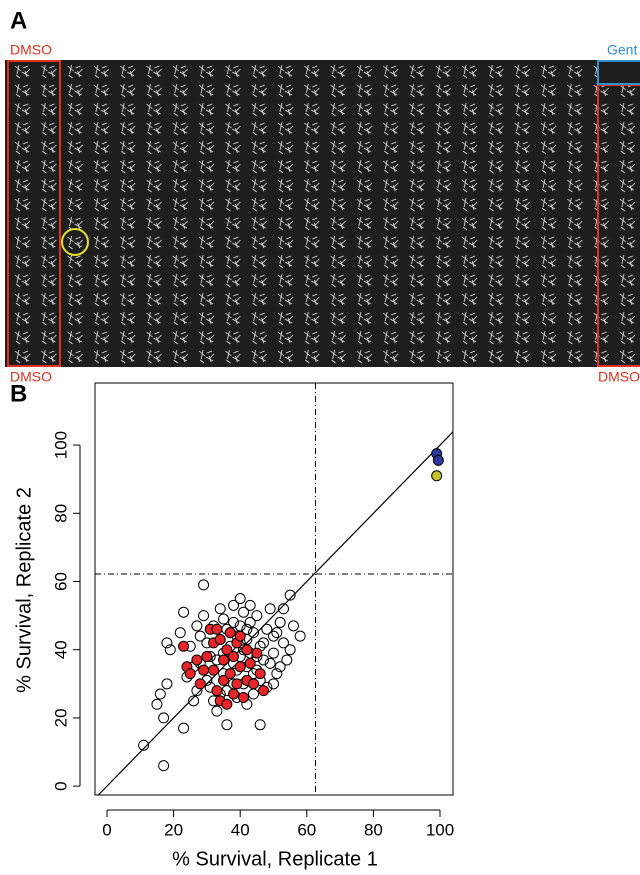  I want to click on y-tick-label: 100, so click(60, 445).